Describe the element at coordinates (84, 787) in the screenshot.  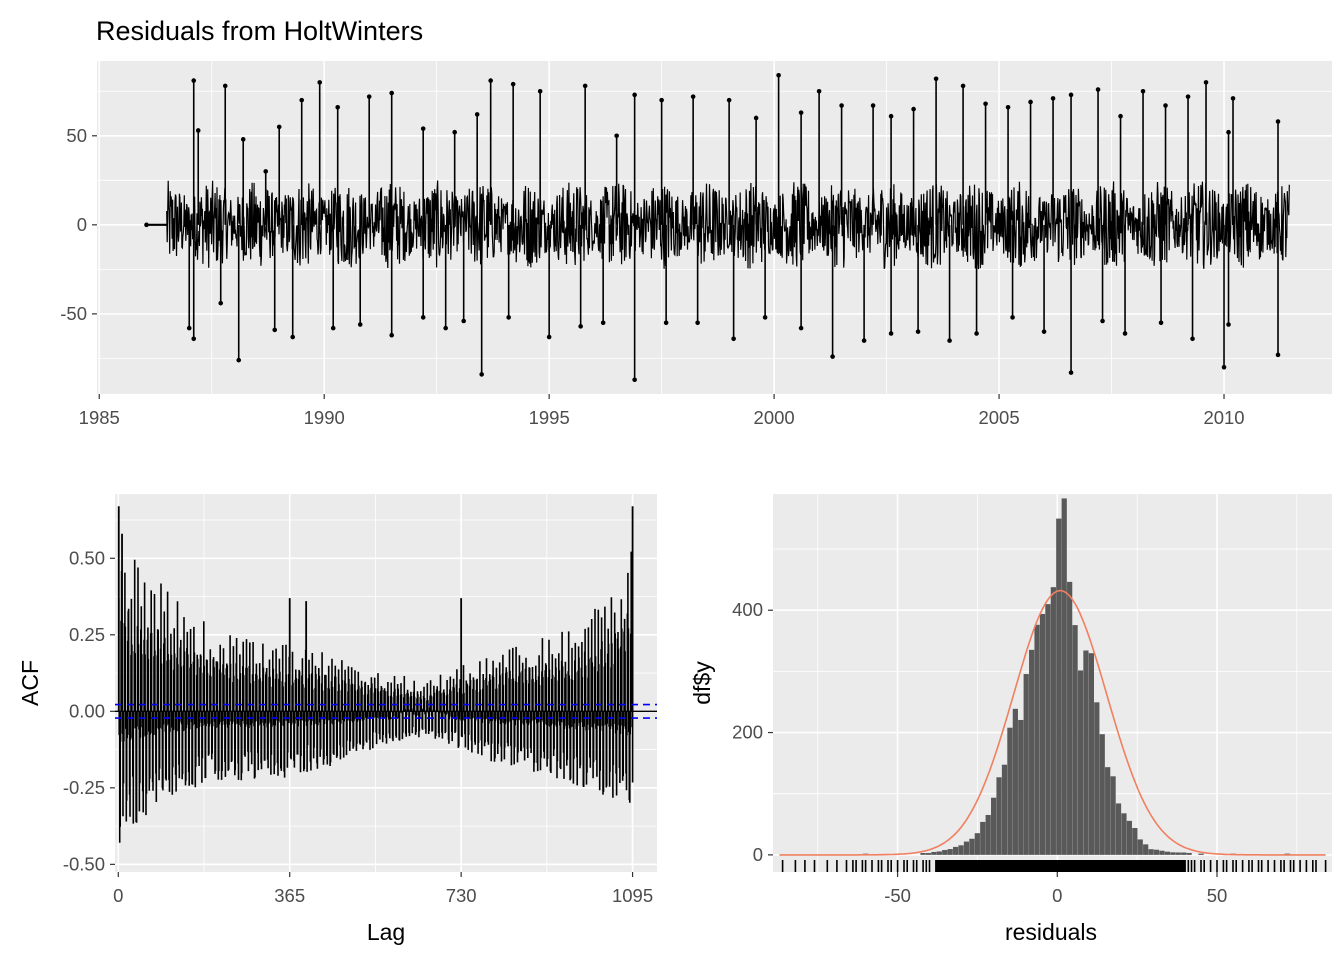
I see `y-tick-label: -0.25` at that location.